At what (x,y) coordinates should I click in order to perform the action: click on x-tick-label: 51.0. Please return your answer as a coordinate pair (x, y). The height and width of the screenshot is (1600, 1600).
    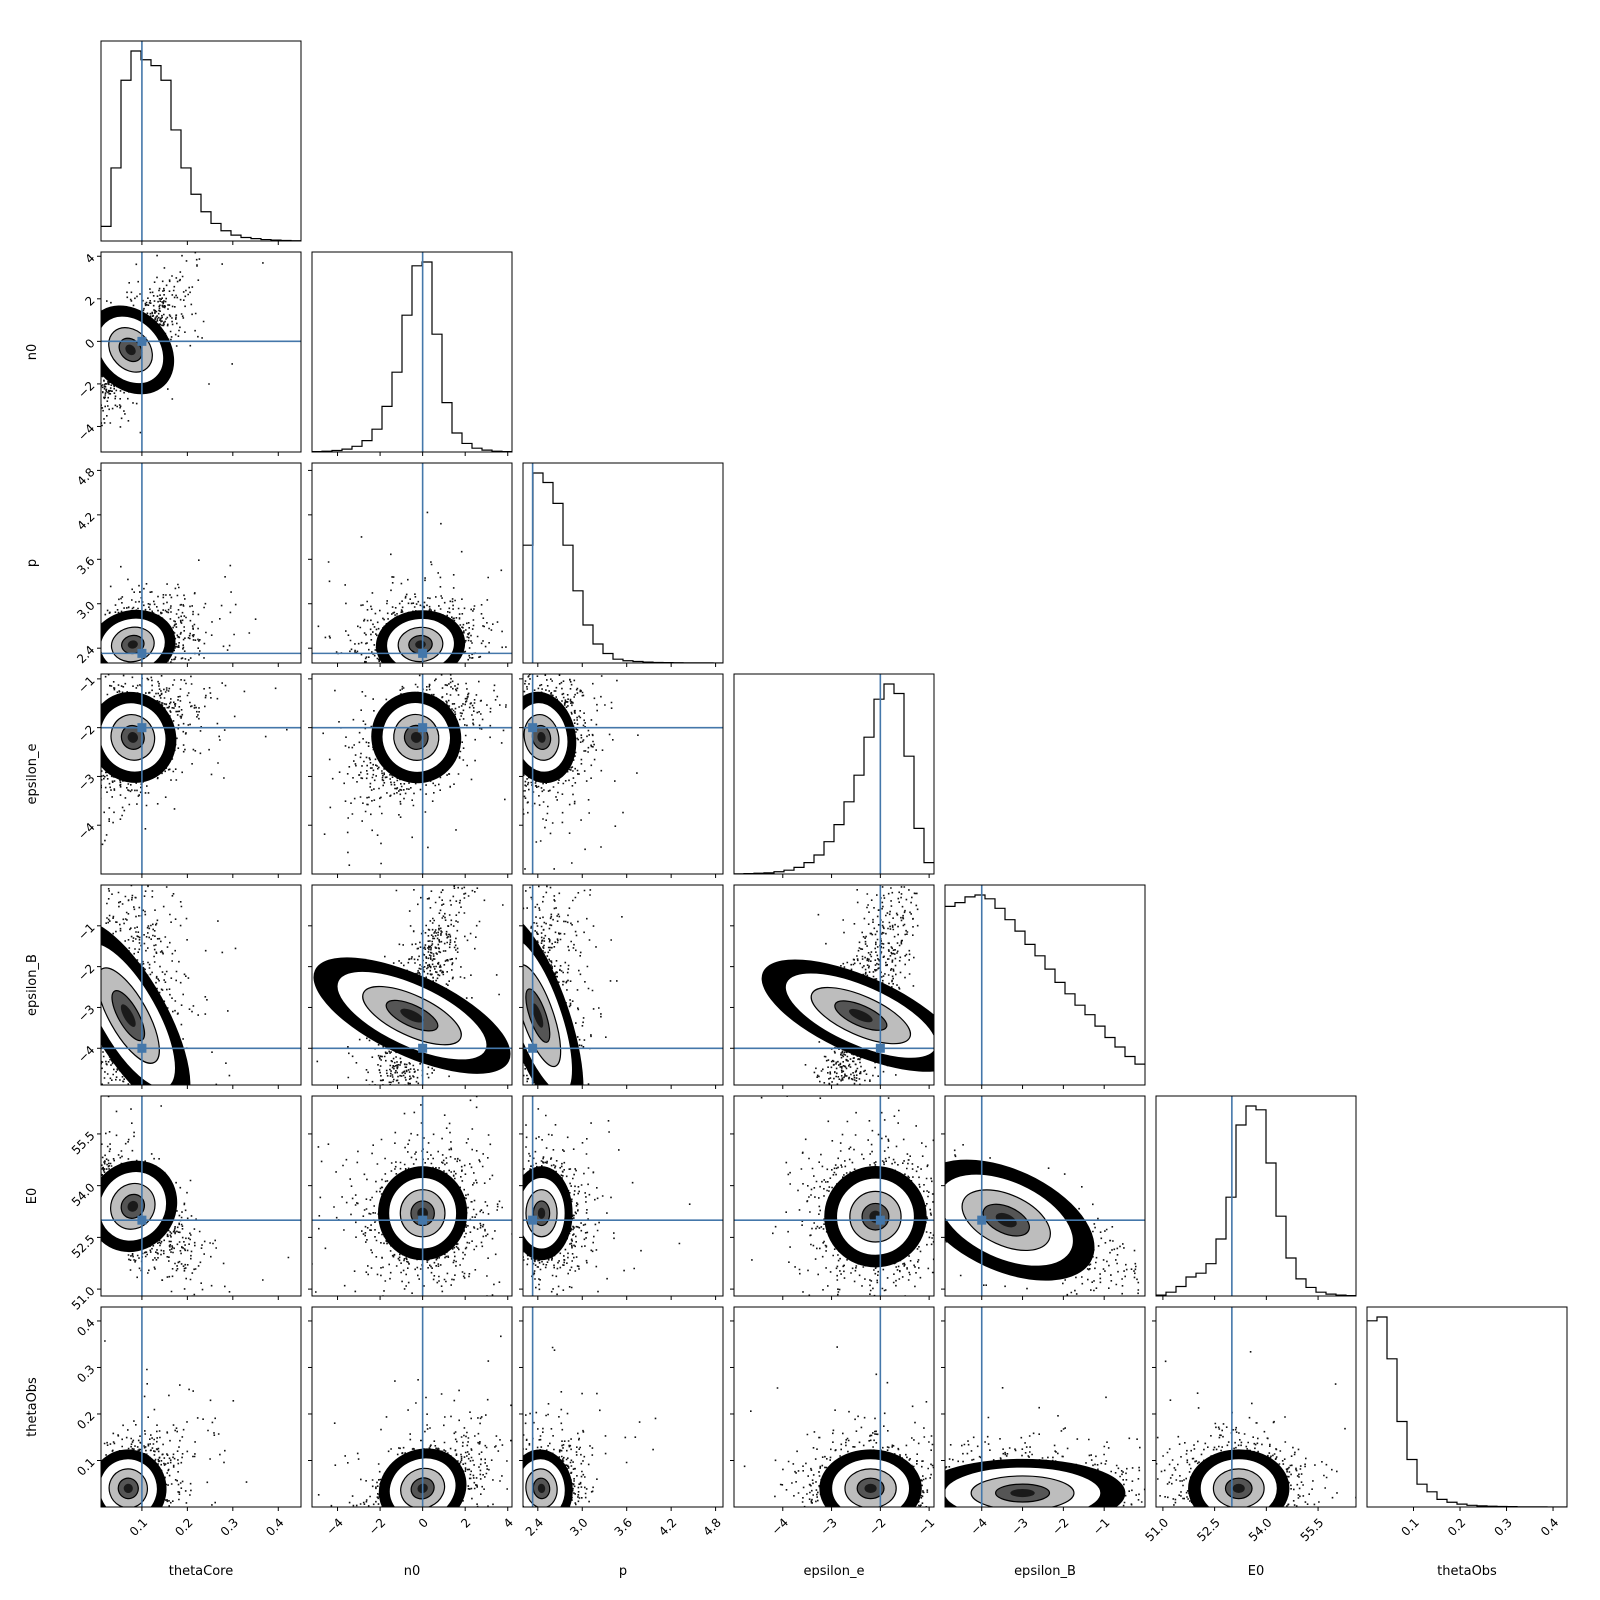
    Looking at the image, I should click on (1156, 1529).